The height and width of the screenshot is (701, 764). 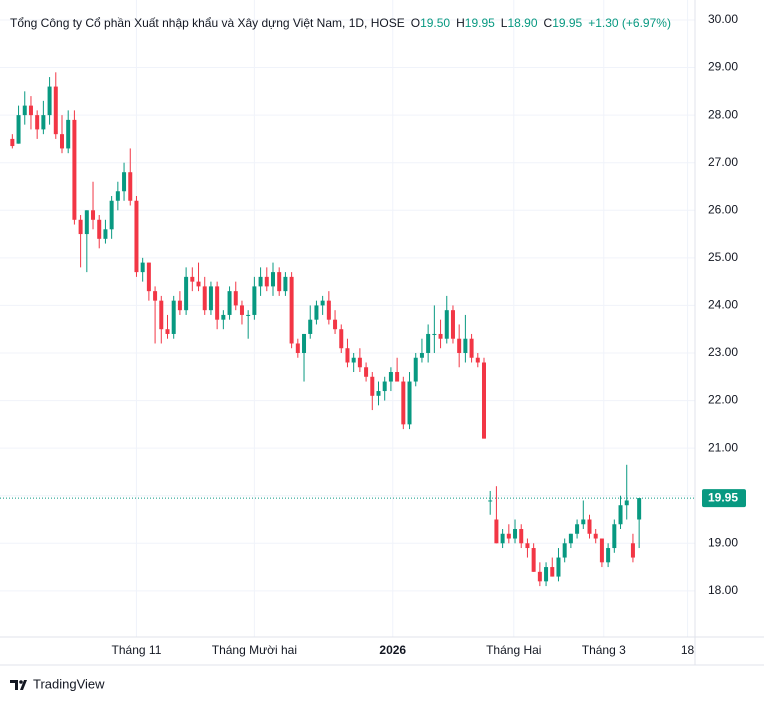 I want to click on x-tick-label: Tháng Hai, so click(x=513, y=650).